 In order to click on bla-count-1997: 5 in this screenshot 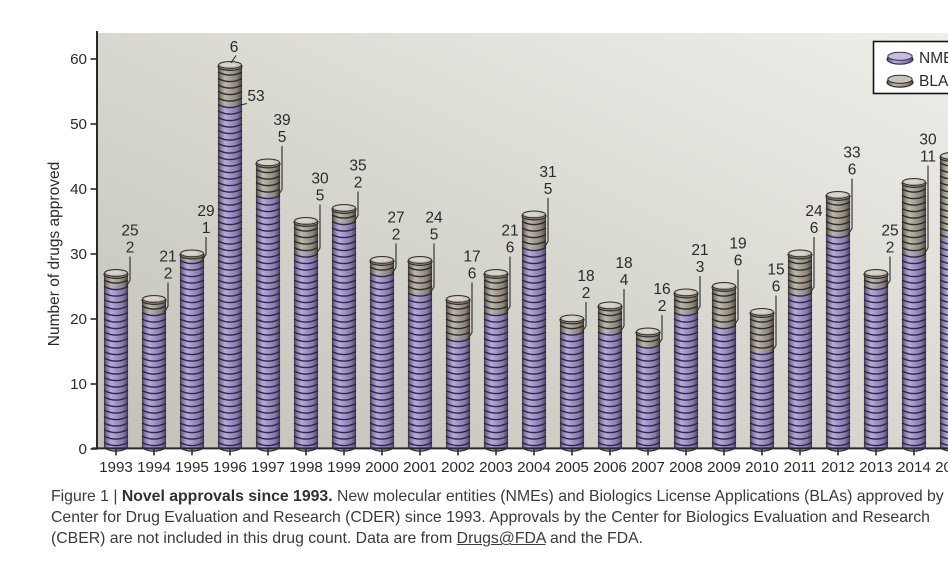, I will do `click(282, 137)`.